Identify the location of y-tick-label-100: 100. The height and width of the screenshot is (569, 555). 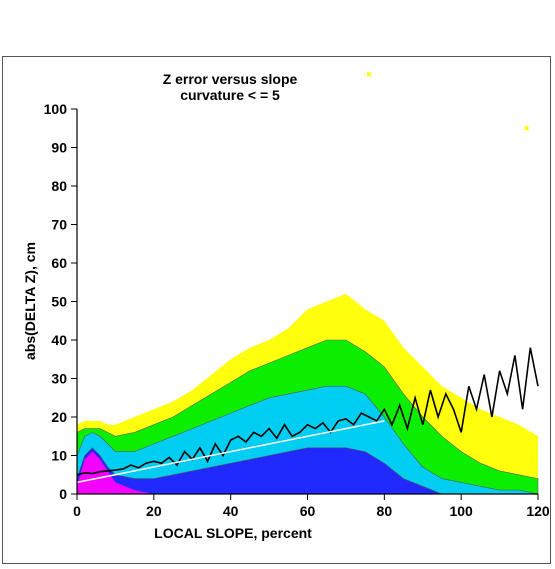
(56, 109).